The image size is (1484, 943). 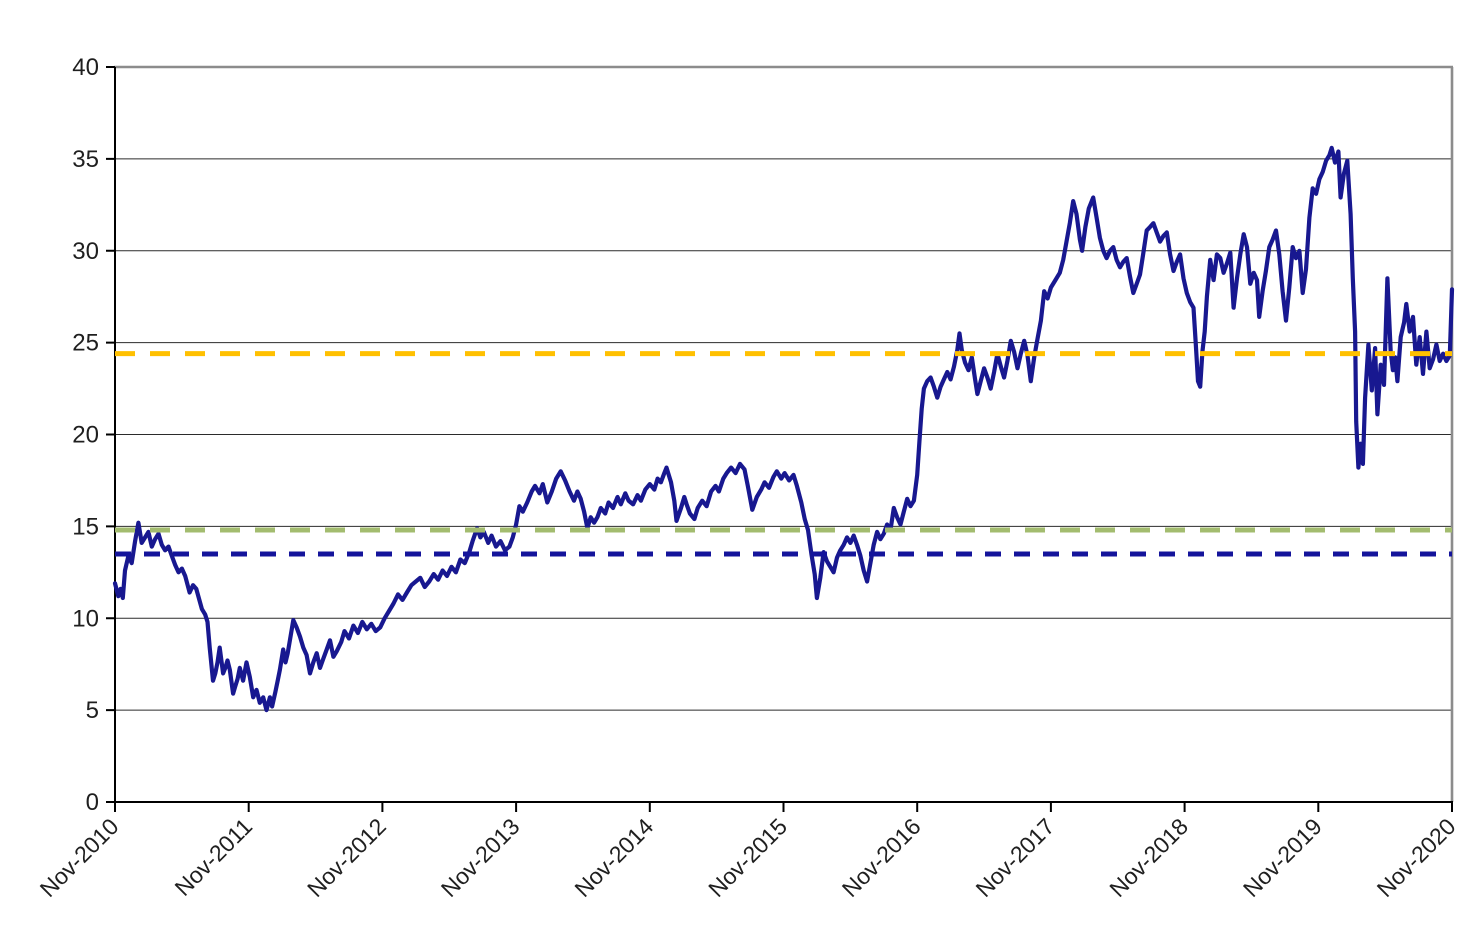 I want to click on y-axis-tick-label: 5, so click(x=92, y=710).